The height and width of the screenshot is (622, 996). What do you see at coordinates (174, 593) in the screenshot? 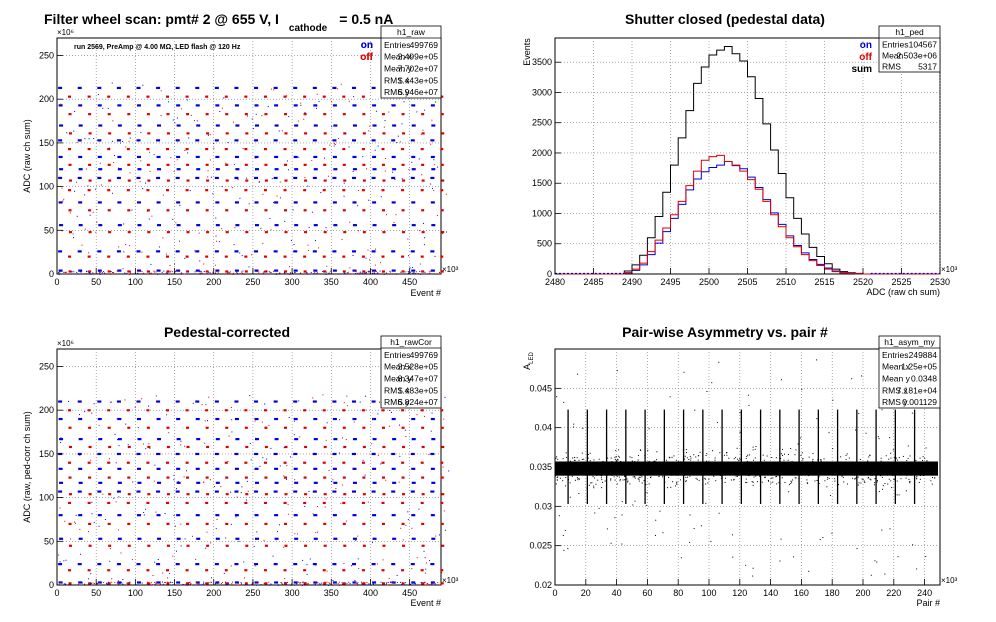
I see `x-tick-label: 150` at bounding box center [174, 593].